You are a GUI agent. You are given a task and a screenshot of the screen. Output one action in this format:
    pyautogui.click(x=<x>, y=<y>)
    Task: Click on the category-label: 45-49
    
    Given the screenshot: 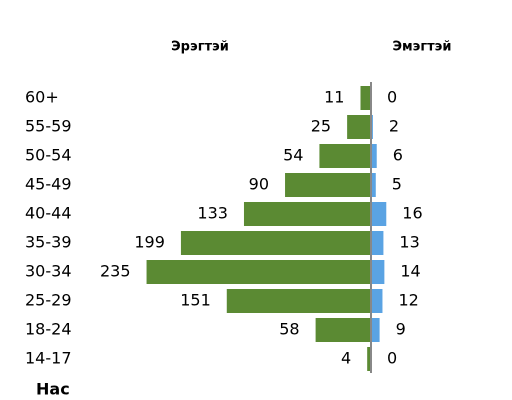 What is the action you would take?
    pyautogui.click(x=48, y=184)
    